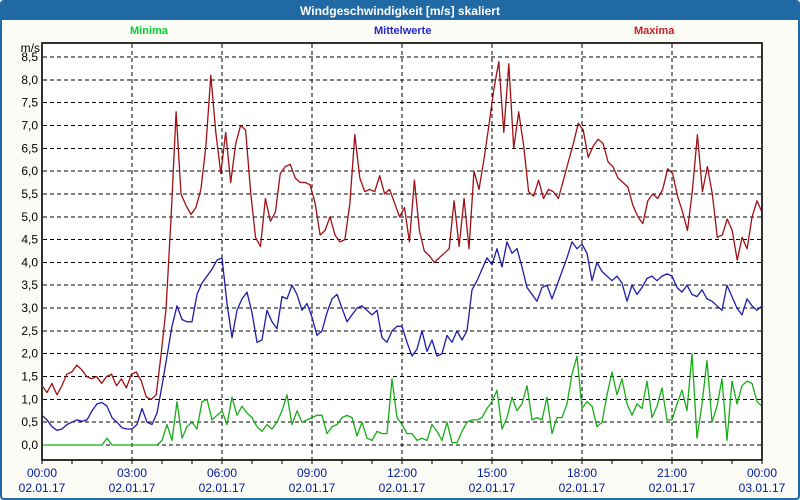  I want to click on x-tick-time: 15:00, so click(492, 473).